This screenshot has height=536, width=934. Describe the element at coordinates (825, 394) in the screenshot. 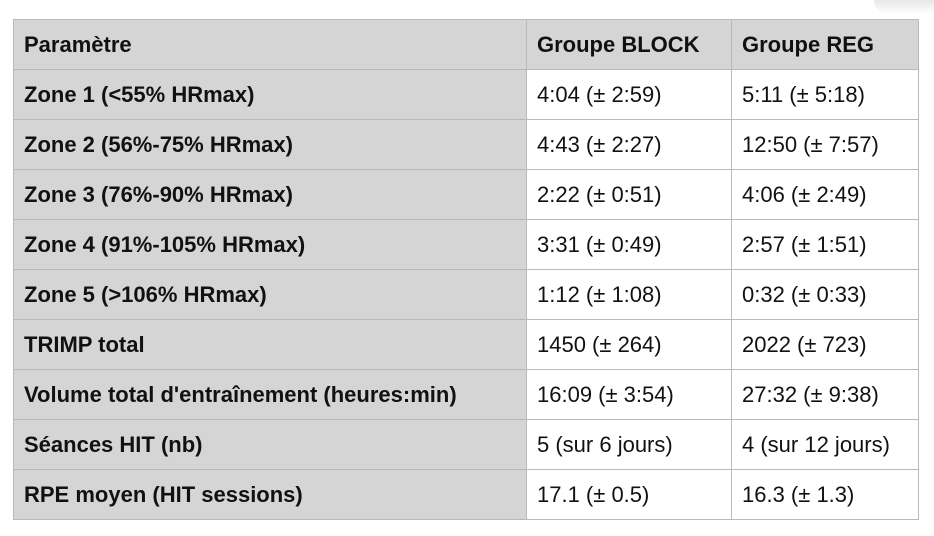

I see `reg-value: 27:32 (± 9:38)` at that location.